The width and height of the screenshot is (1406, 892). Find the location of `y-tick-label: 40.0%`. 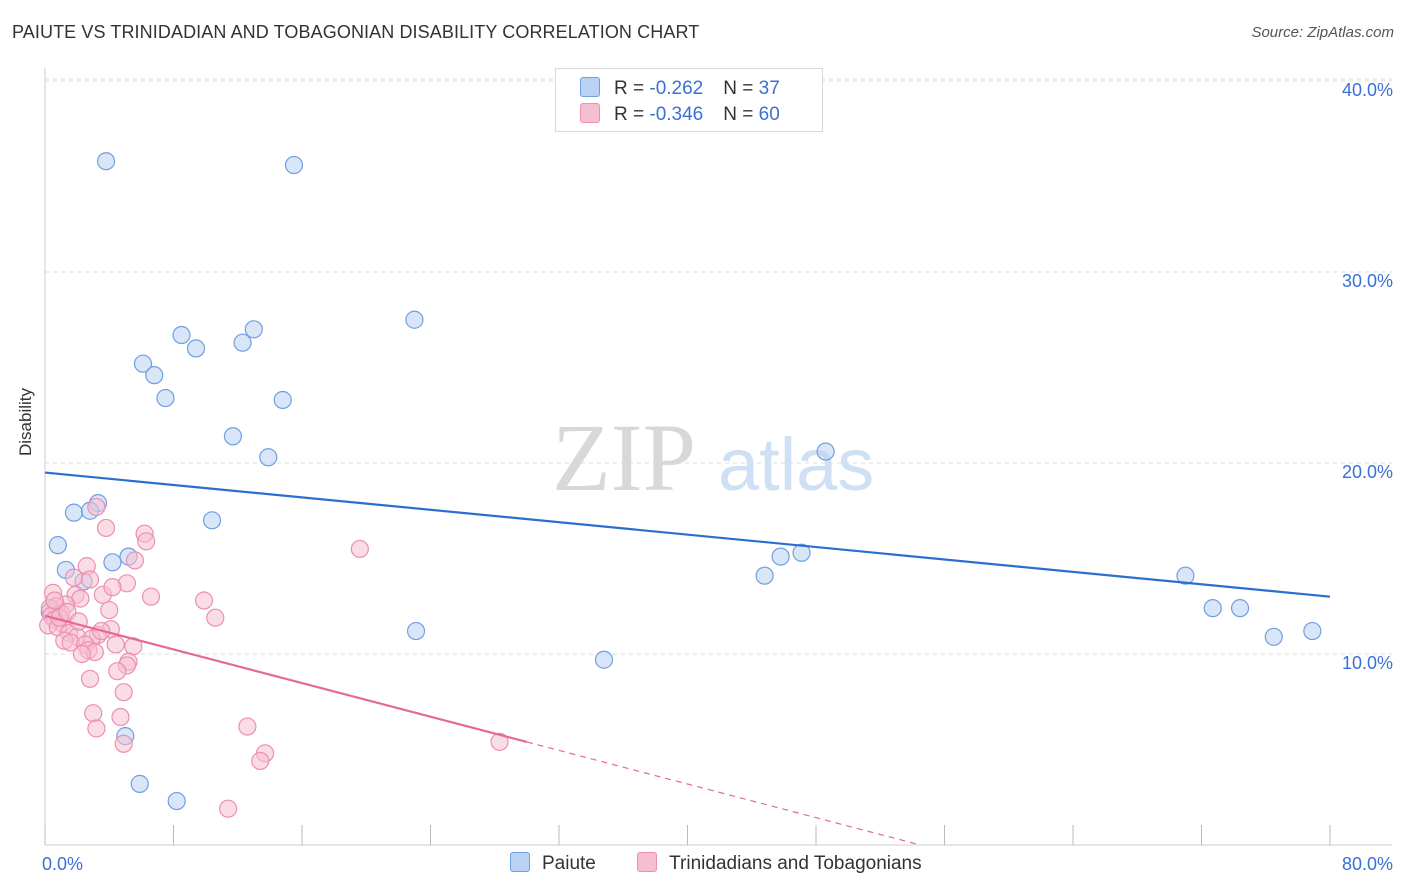

y-tick-label: 40.0% is located at coordinates (1367, 90).